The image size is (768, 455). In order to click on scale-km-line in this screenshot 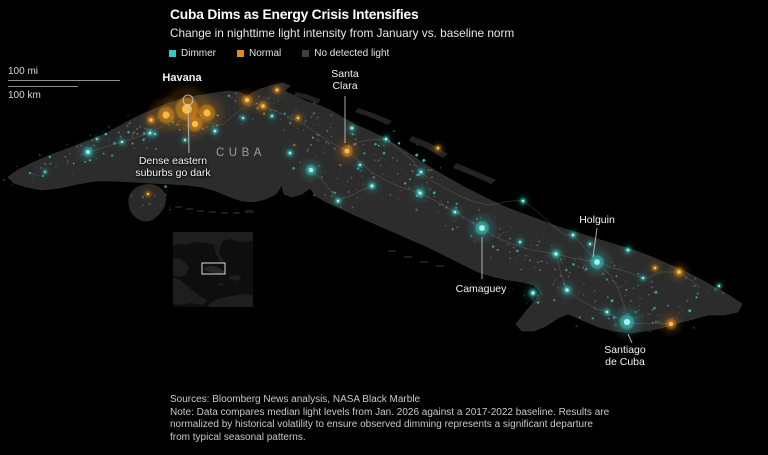, I will do `click(43, 86)`.